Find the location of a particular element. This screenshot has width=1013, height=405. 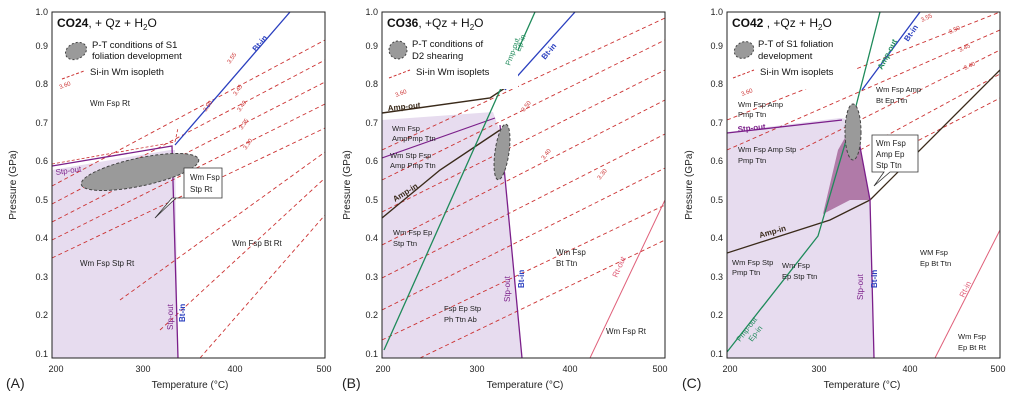

y-ticks-c: 0.1 0.2 0.3 0.4 0.5 0.6 0.7 0.8 0.9 1.0 is located at coordinates (716, 183).